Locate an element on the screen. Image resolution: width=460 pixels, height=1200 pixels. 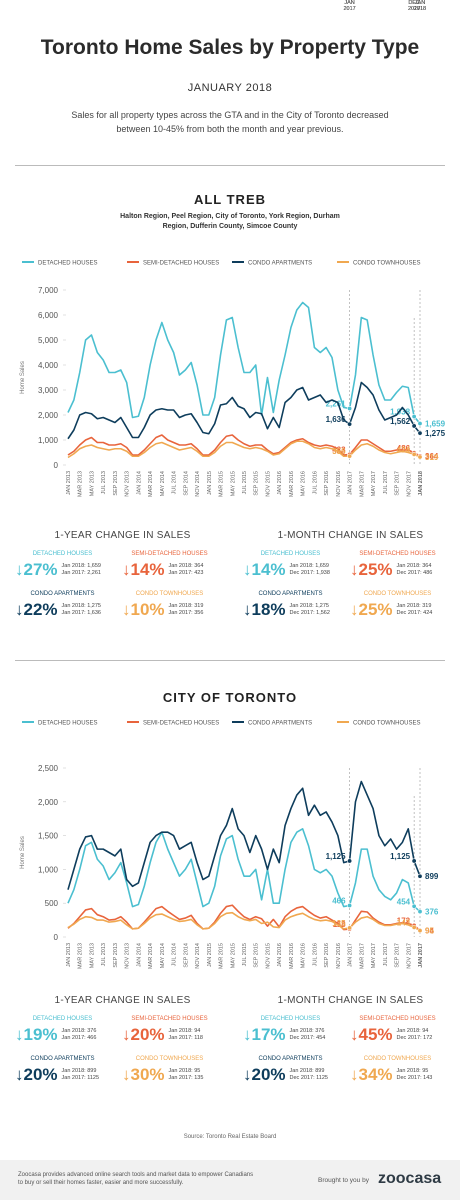
marker-label: JAN 2018 is located at coordinates (420, 6).